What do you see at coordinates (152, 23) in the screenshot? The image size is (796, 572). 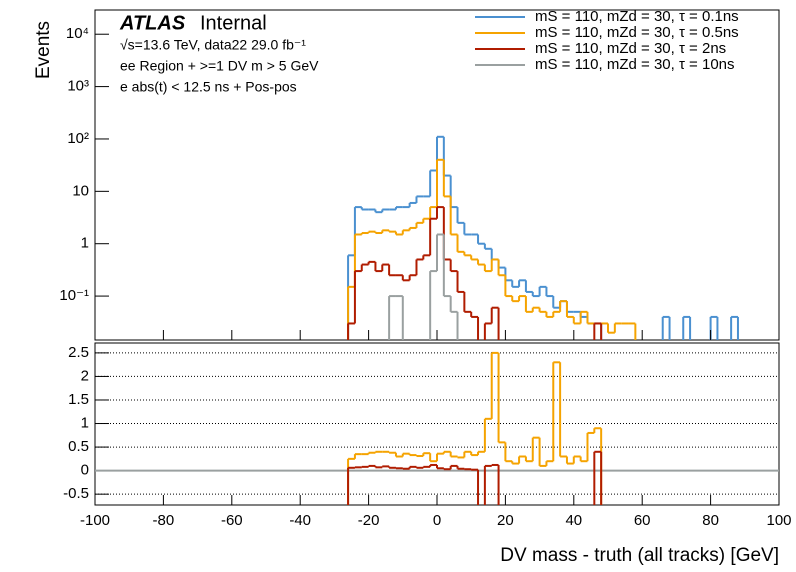 I see `atlas-label: ATLAS` at bounding box center [152, 23].